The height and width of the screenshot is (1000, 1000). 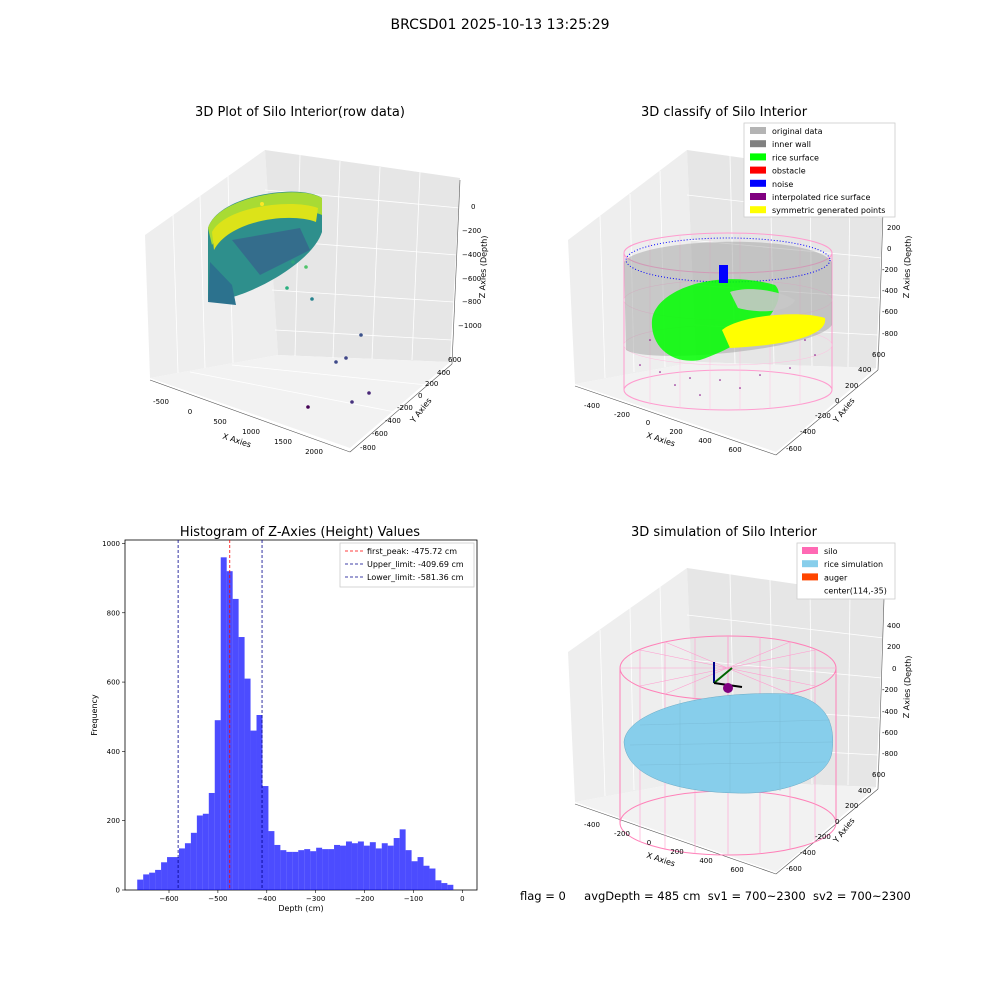 I want to click on p1-ztick: −800, so click(x=471, y=302).